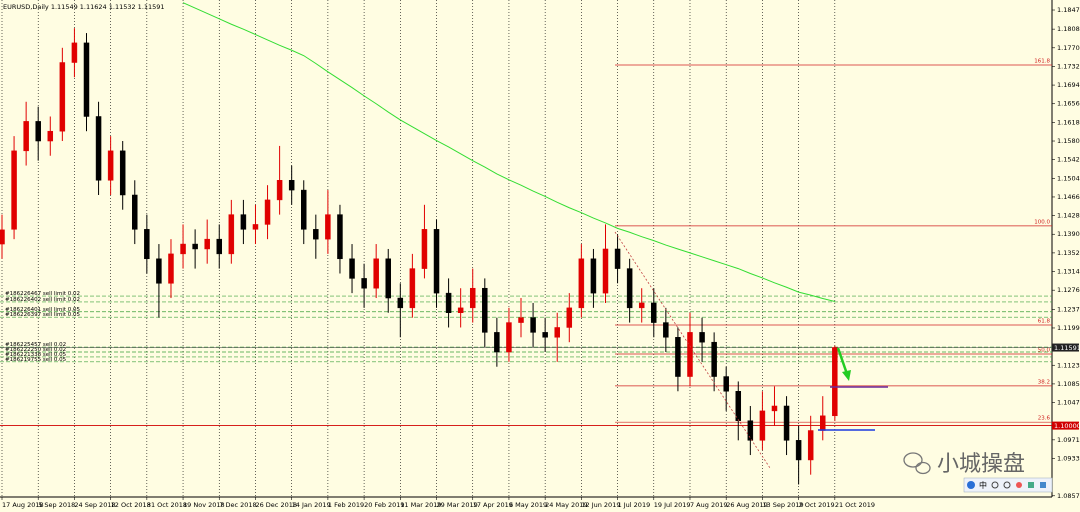 The image size is (1080, 512). What do you see at coordinates (817, 505) in the screenshot?
I see `x-tick-label: 2 Oct 2019` at bounding box center [817, 505].